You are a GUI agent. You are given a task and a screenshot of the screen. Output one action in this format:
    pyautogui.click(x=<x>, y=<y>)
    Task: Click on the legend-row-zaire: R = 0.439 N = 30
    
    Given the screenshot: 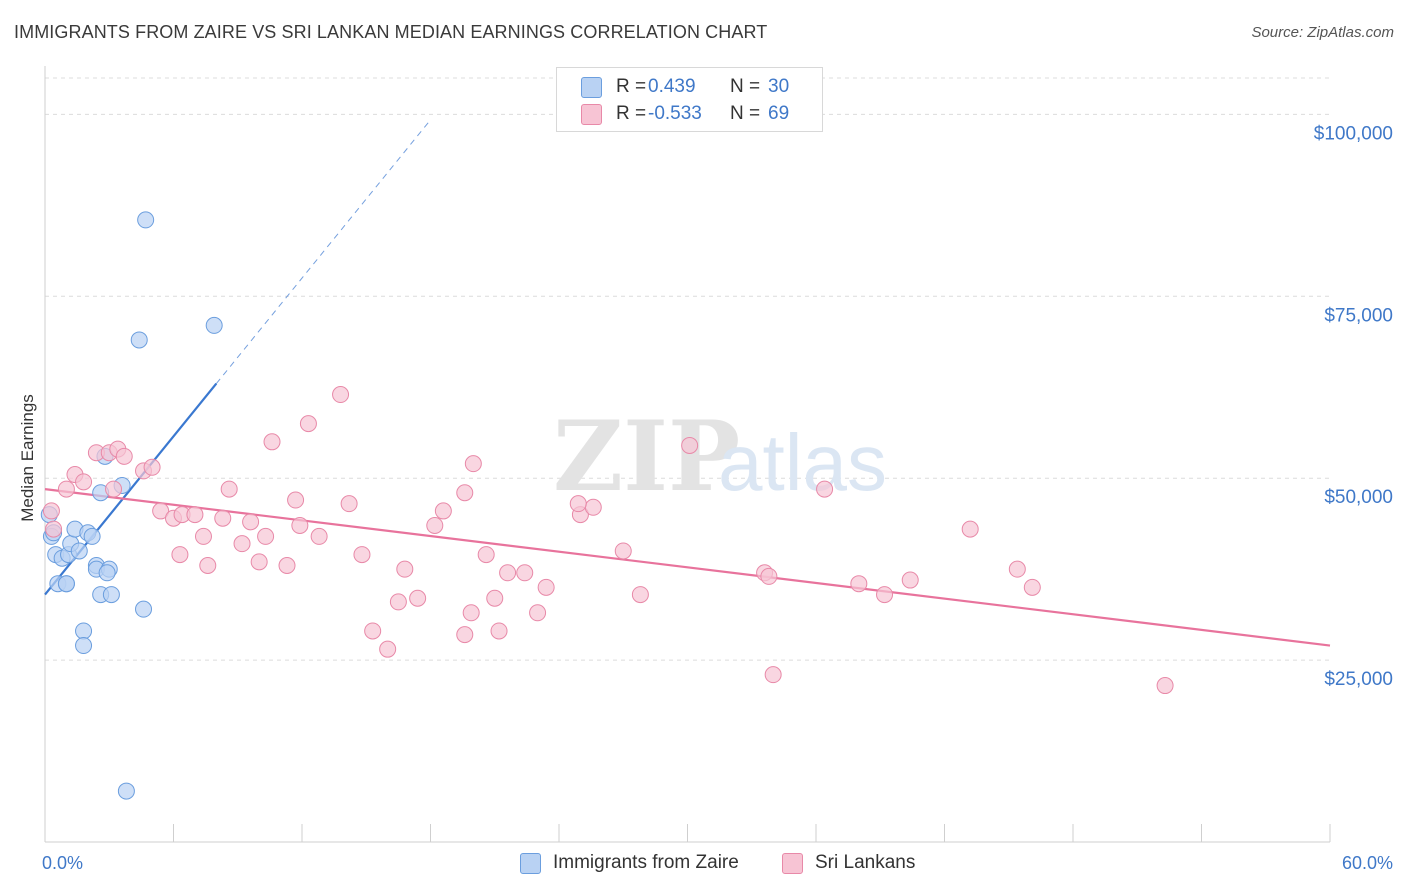 What is the action you would take?
    pyautogui.click(x=685, y=87)
    